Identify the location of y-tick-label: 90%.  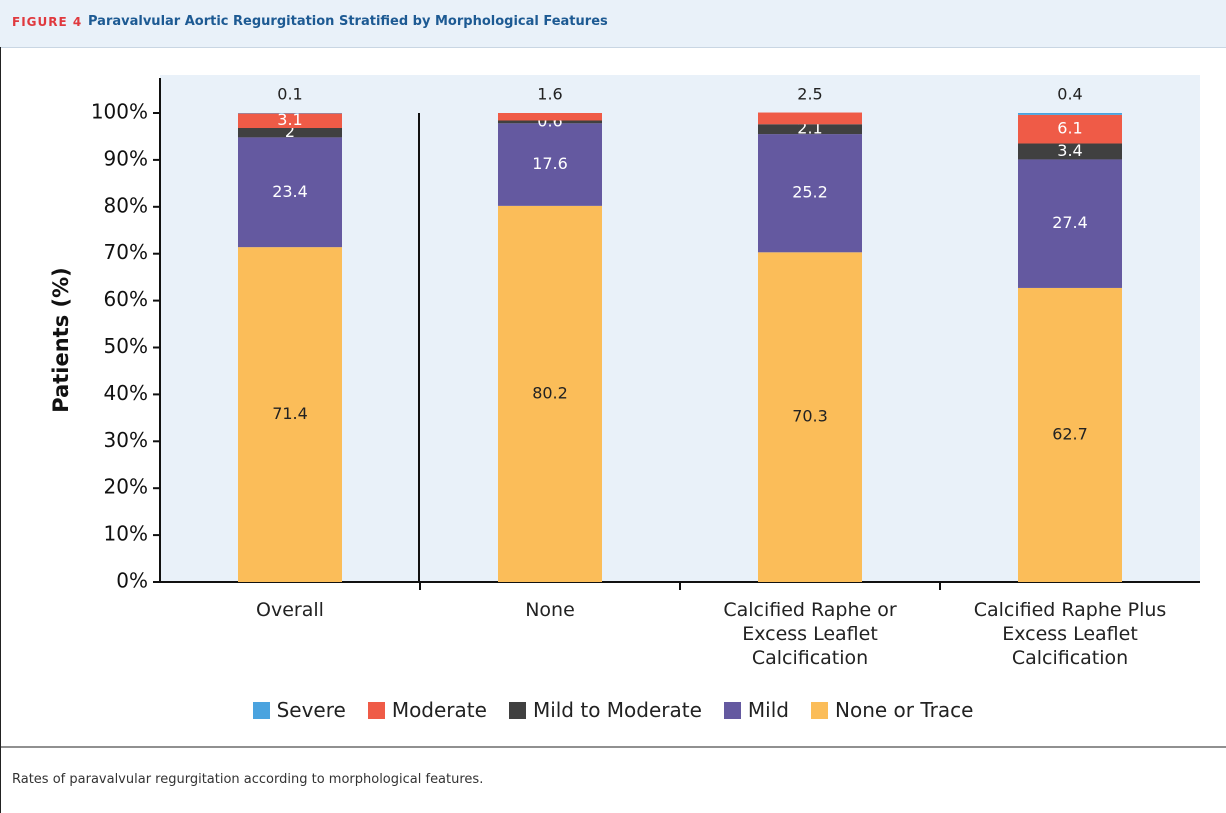
(126, 158).